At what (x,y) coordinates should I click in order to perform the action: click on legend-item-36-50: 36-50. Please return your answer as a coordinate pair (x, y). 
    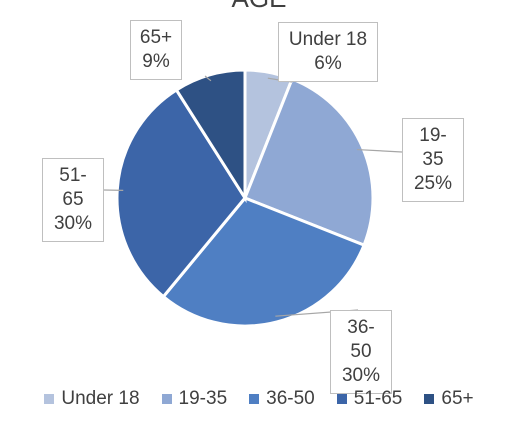
    Looking at the image, I should click on (282, 399).